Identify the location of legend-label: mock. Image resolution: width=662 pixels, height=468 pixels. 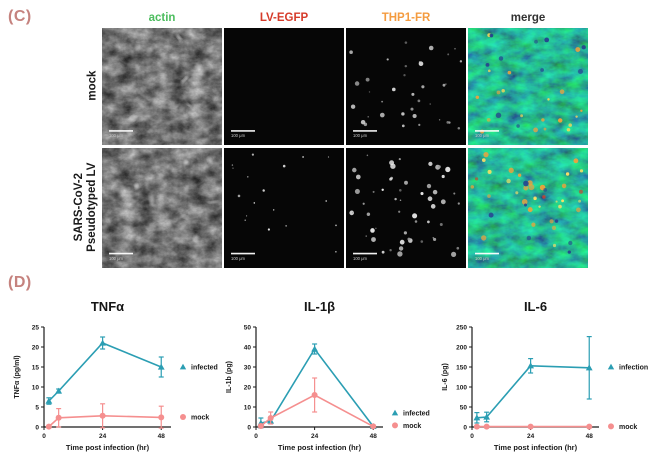
(200, 417).